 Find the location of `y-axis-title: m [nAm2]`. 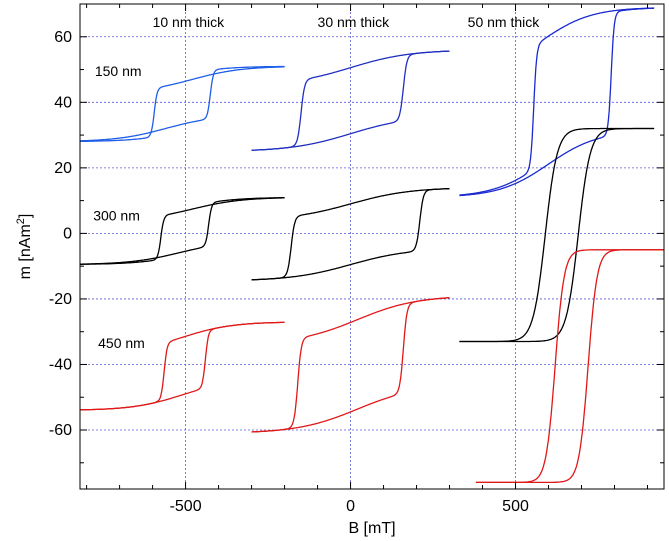

y-axis-title: m [nAm2] is located at coordinates (24, 247).